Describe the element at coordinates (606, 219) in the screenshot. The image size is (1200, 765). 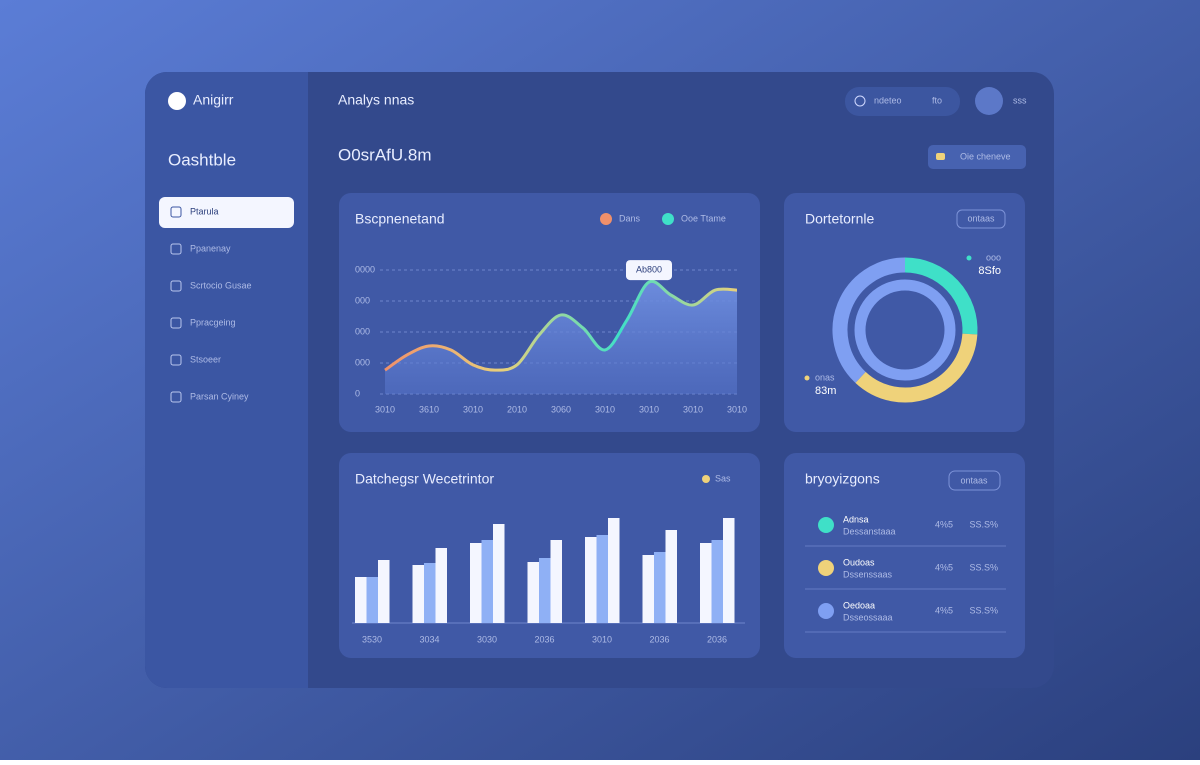
I see `legend-dot` at that location.